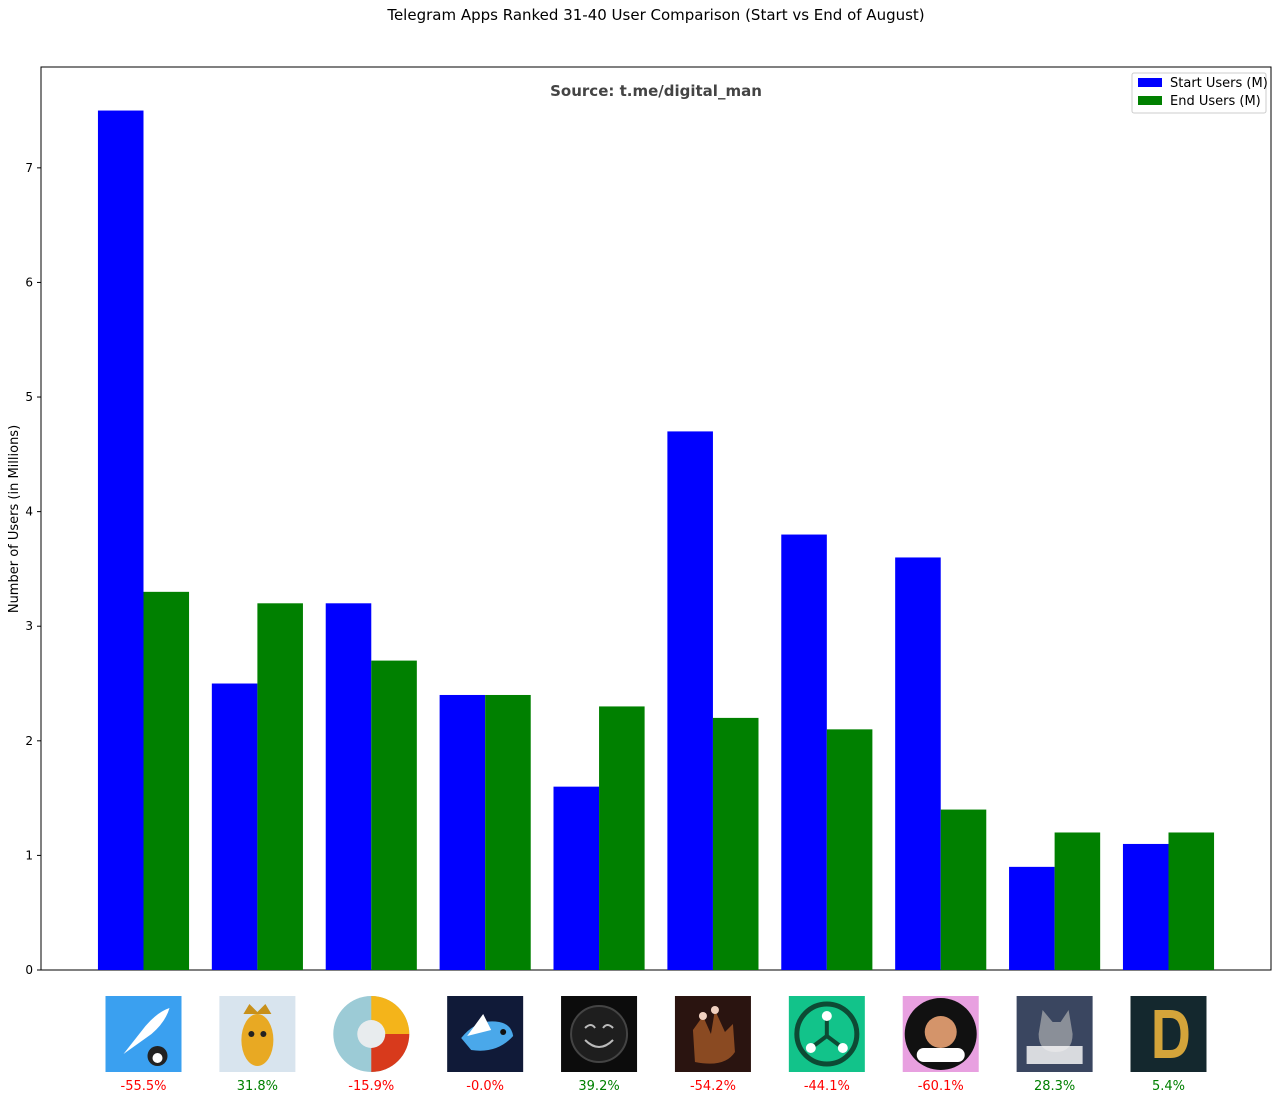 The width and height of the screenshot is (1280, 1108). I want to click on rocket-penguin-icon, so click(143, 1034).